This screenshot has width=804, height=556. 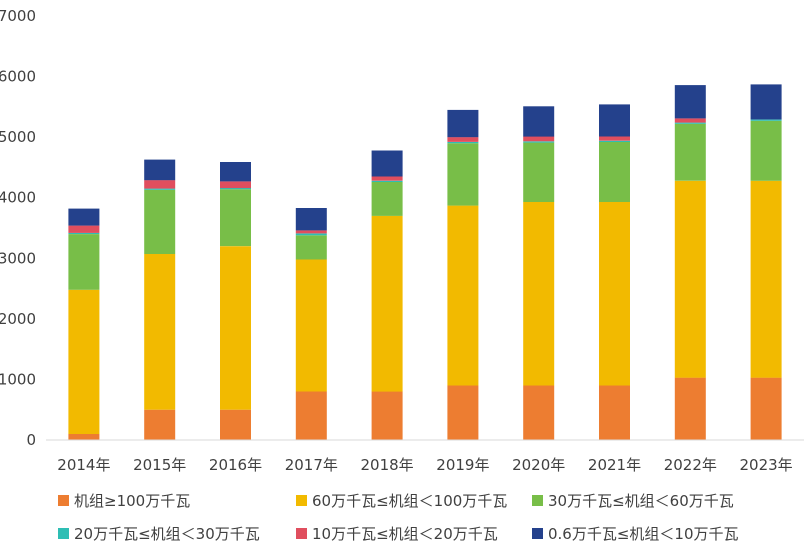 What do you see at coordinates (18, 137) in the screenshot?
I see `y-tick-label: 5000` at bounding box center [18, 137].